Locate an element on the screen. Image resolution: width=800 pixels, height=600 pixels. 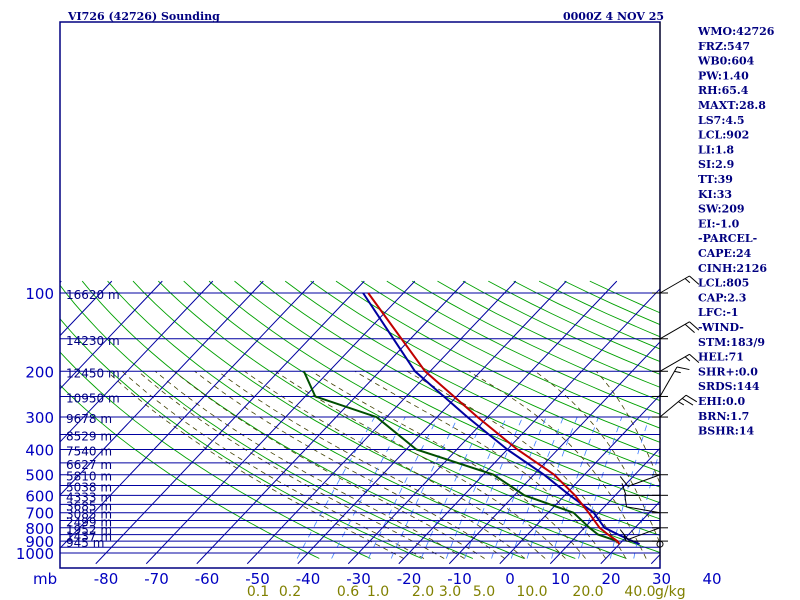
height-label: 1952 m is located at coordinates (89, 530).